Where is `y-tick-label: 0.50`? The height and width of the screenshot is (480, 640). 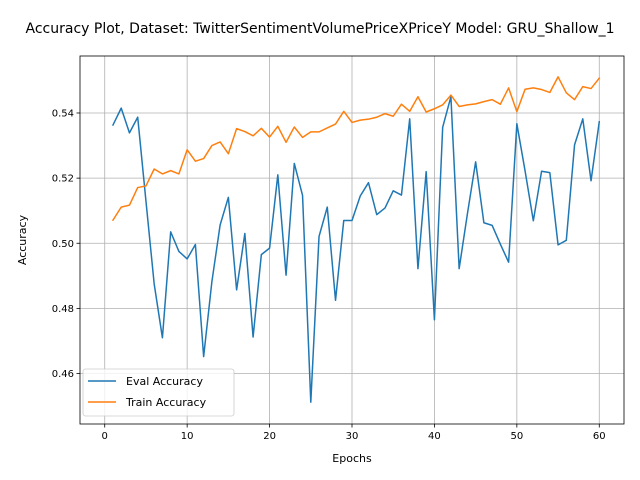
y-tick-label: 0.50 is located at coordinates (63, 244).